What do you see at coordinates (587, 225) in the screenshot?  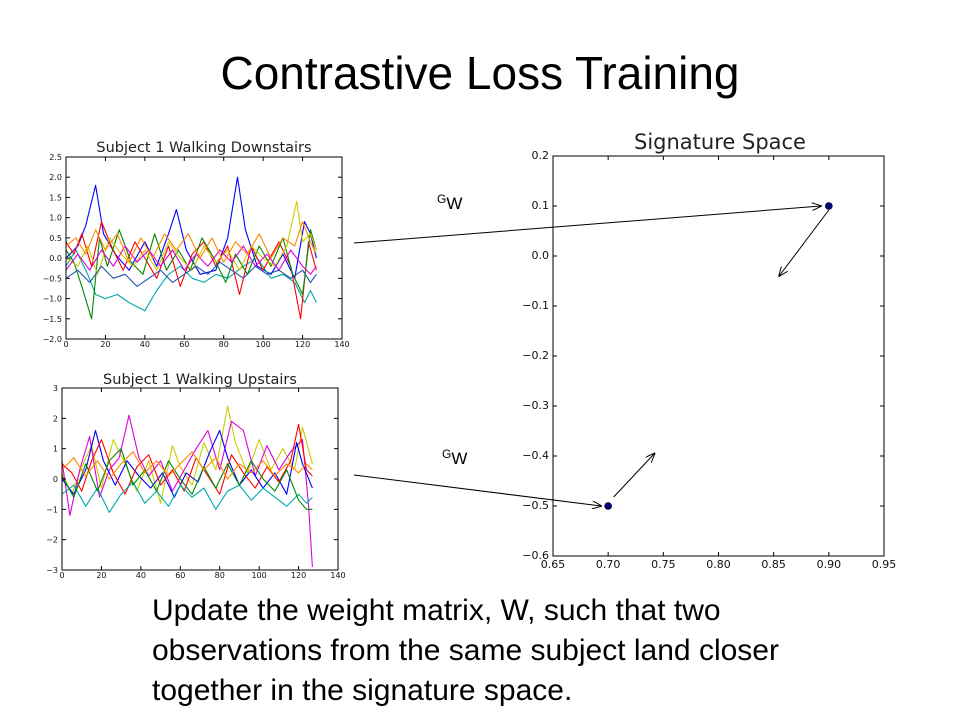 I see `mapping-arrow-downstairs` at bounding box center [587, 225].